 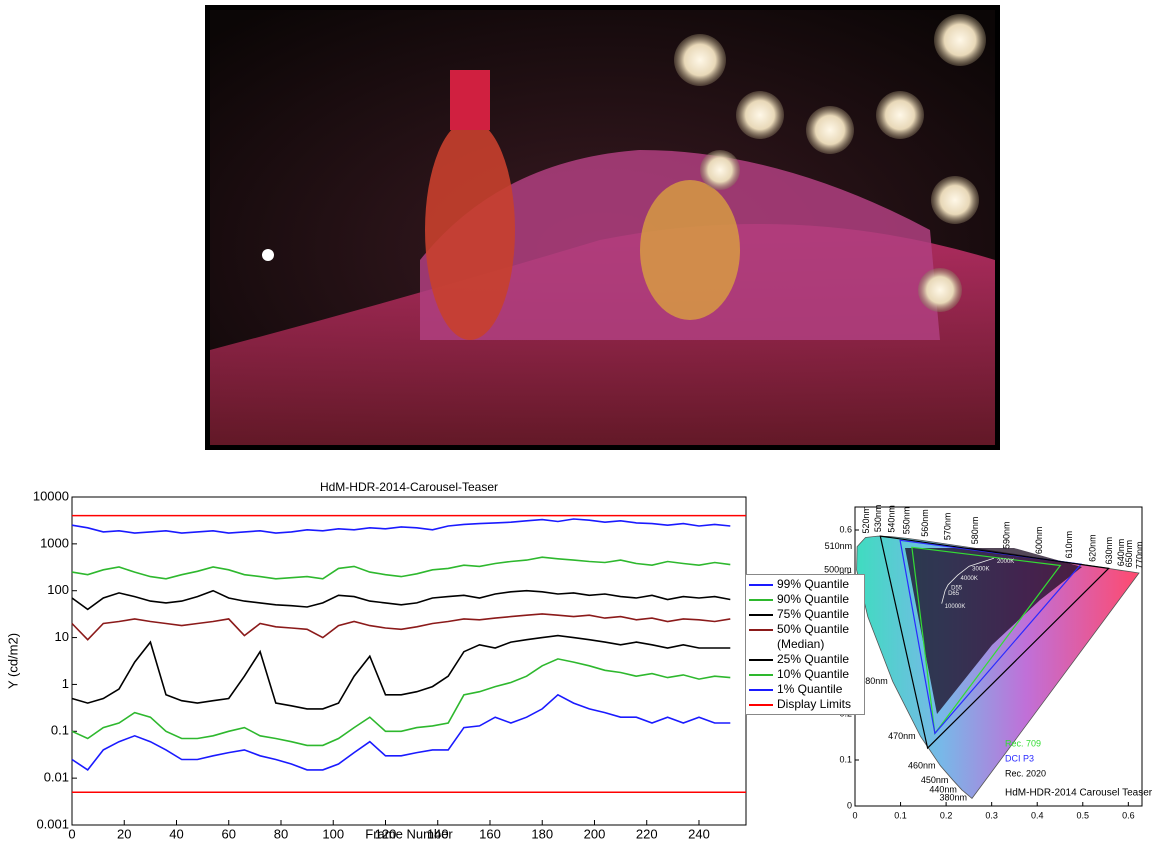 I want to click on wavelength-label: 770nm, so click(x=1139, y=555).